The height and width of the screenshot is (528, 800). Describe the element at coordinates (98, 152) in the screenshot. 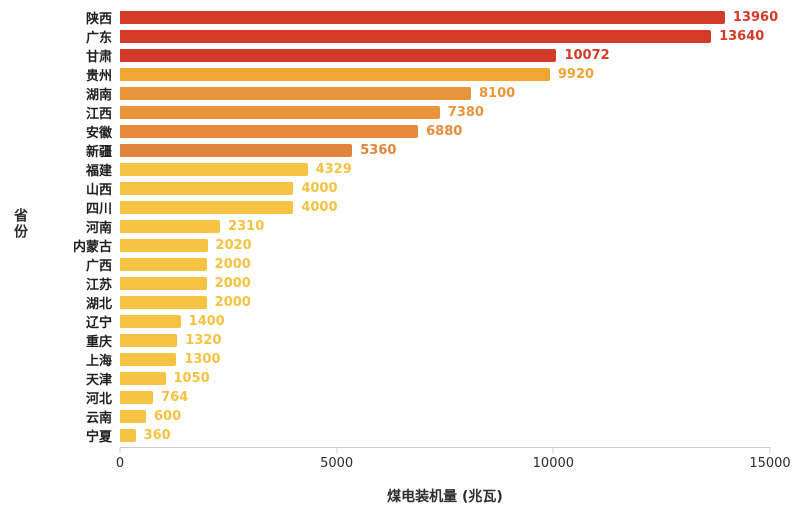

I see `category-label: 新疆` at that location.